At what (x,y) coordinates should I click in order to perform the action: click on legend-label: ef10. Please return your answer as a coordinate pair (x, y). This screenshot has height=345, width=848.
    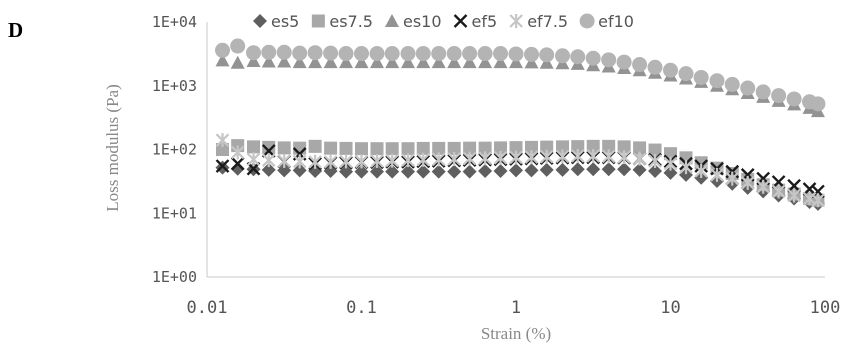
    Looking at the image, I should click on (616, 21).